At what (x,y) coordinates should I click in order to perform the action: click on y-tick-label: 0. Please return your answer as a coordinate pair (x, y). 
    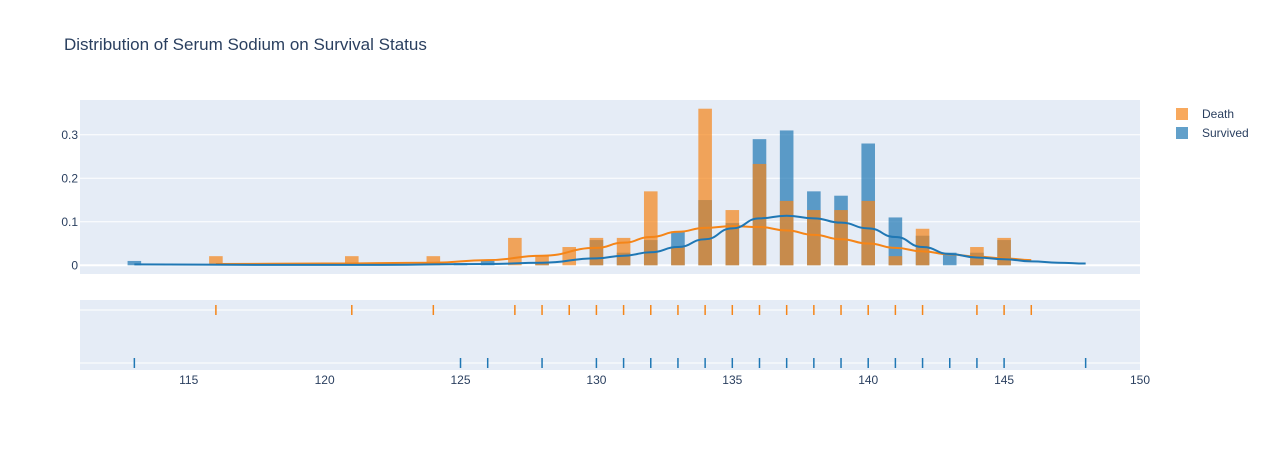
    Looking at the image, I should click on (74, 265).